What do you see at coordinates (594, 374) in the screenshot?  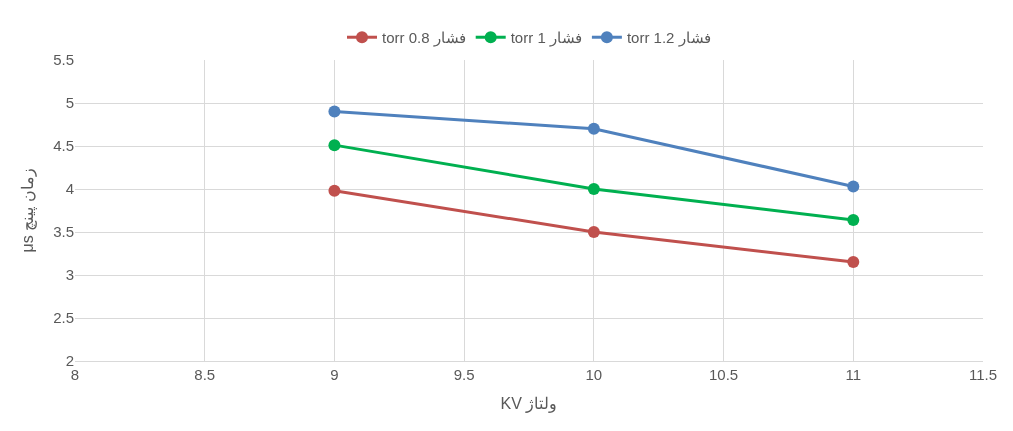 I see `x-tick-label: 10` at bounding box center [594, 374].